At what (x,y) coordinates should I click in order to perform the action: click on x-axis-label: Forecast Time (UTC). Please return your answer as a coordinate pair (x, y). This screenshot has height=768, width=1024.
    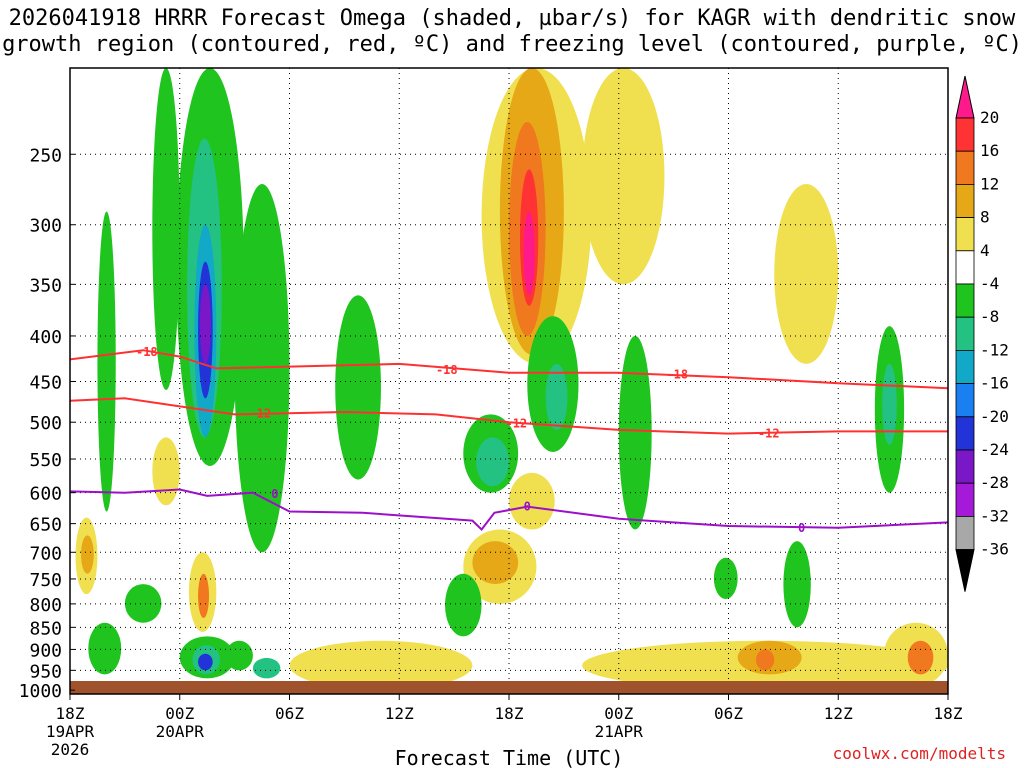
    Looking at the image, I should click on (509, 757).